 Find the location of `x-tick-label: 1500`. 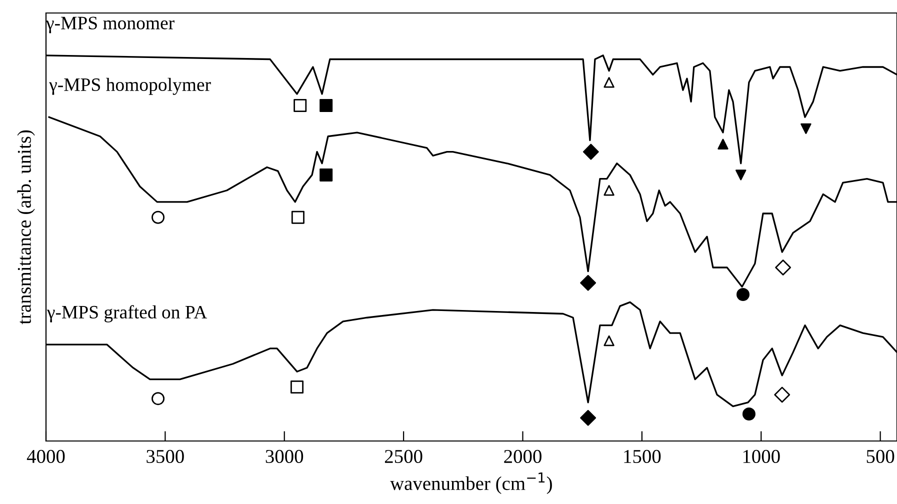

x-tick-label: 1500 is located at coordinates (642, 457).